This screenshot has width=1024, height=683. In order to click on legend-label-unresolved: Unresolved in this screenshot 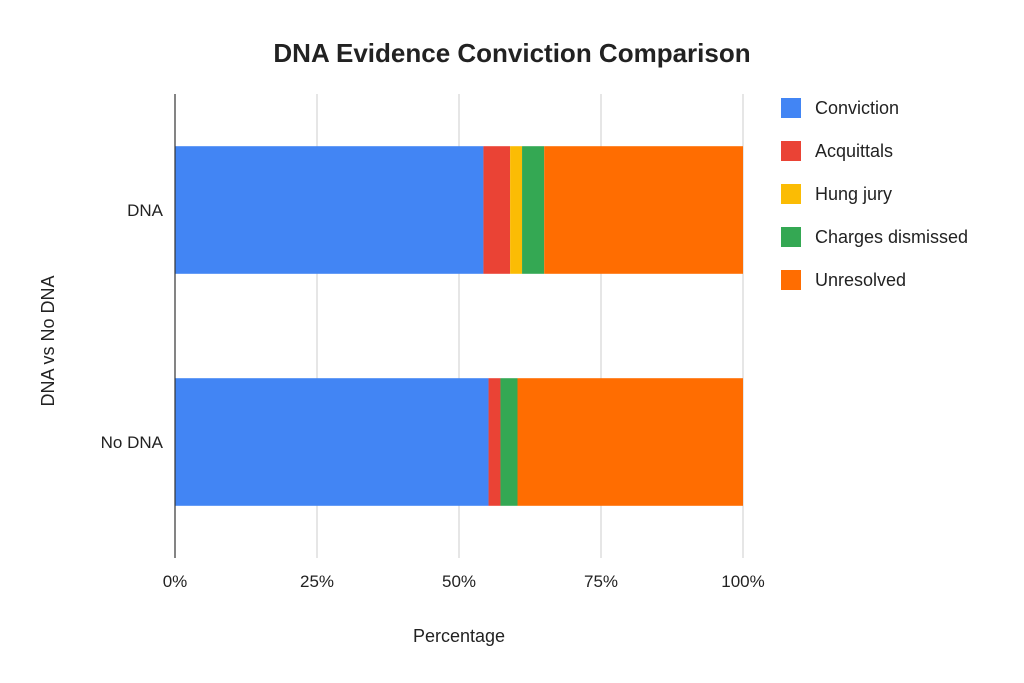, I will do `click(860, 280)`.